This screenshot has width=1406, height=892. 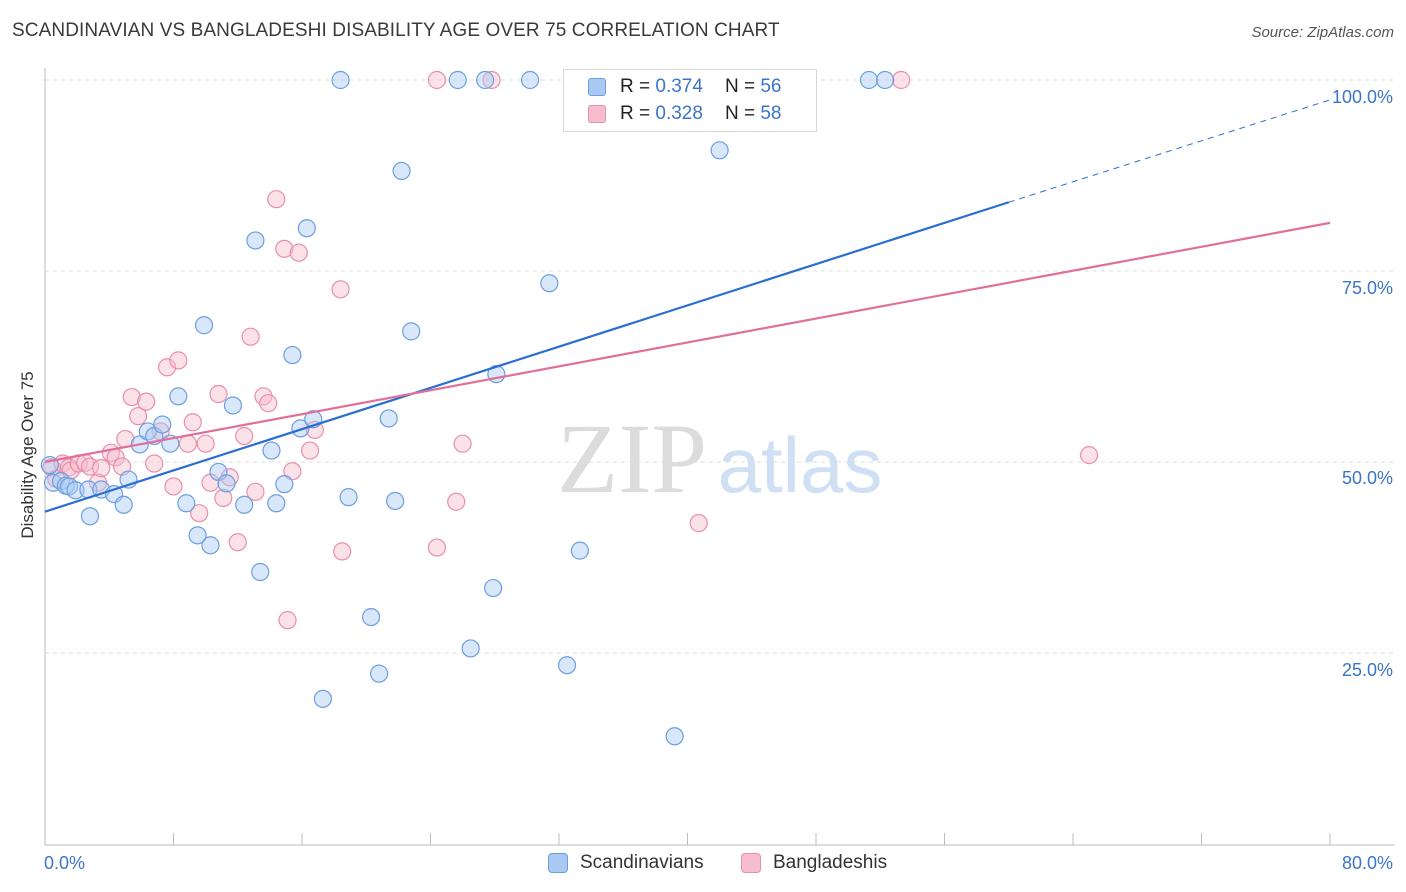 I want to click on correlation-legend: R = 0.374 N = 56 R = 0.328 N = 58, so click(x=690, y=100).